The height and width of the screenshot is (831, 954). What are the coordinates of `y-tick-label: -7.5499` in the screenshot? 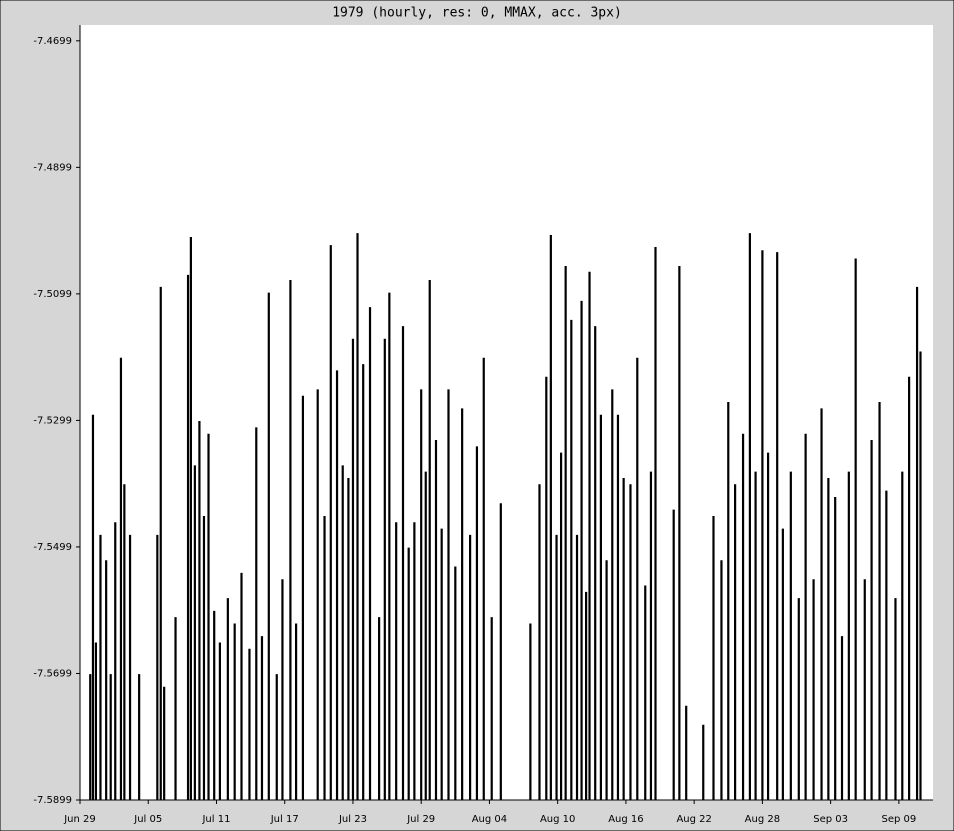 It's located at (52, 547).